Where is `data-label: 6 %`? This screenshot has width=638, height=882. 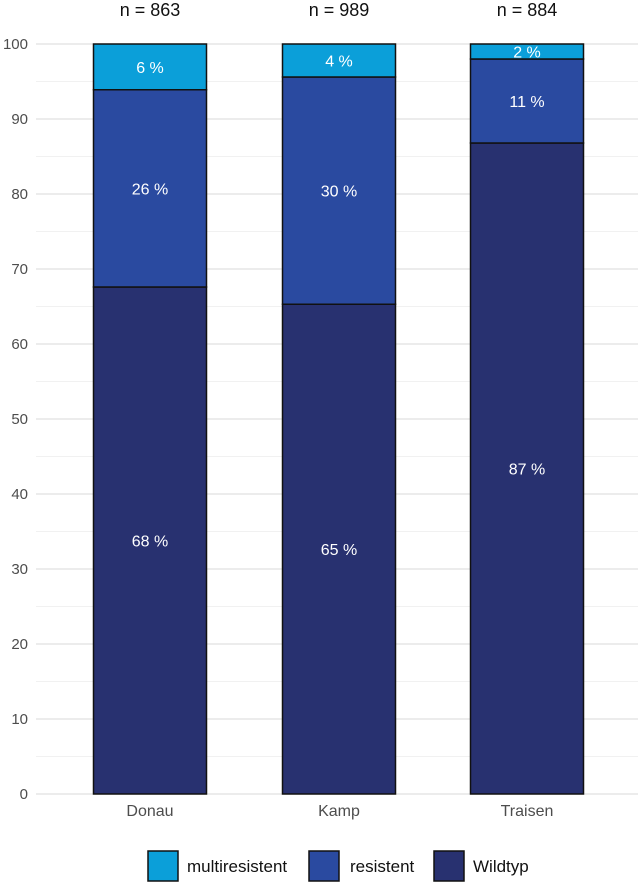 data-label: 6 % is located at coordinates (150, 68).